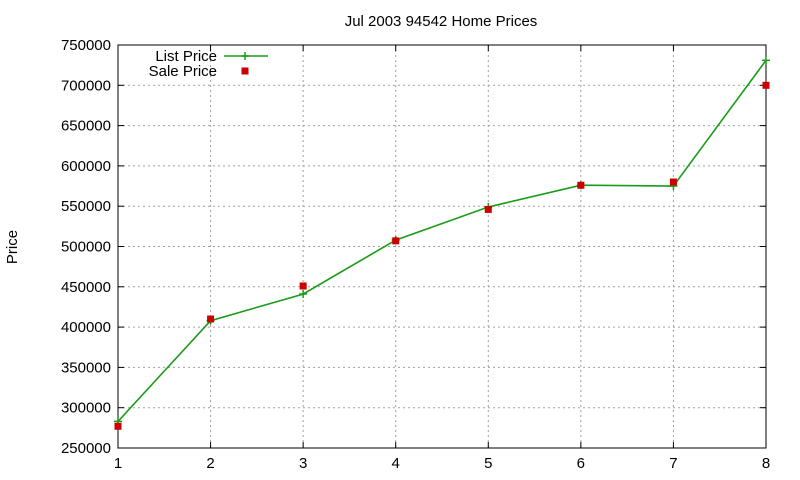  Describe the element at coordinates (183, 71) in the screenshot. I see `legend-label-sale-price: Sale Price` at that location.